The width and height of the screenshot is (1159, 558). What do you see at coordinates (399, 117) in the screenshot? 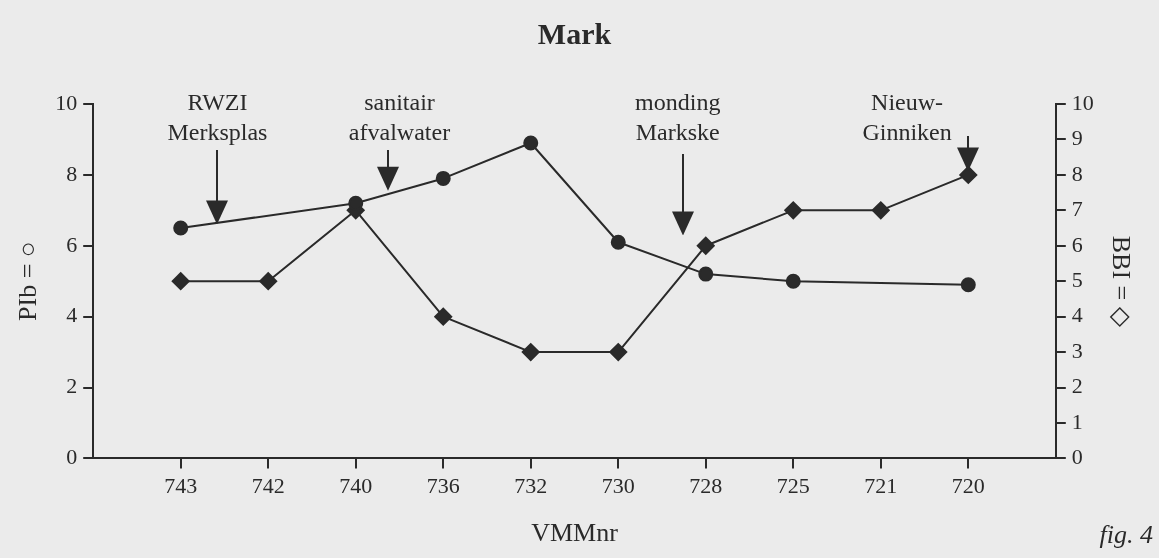
I see `annotation: sanitair afvalwater` at bounding box center [399, 117].